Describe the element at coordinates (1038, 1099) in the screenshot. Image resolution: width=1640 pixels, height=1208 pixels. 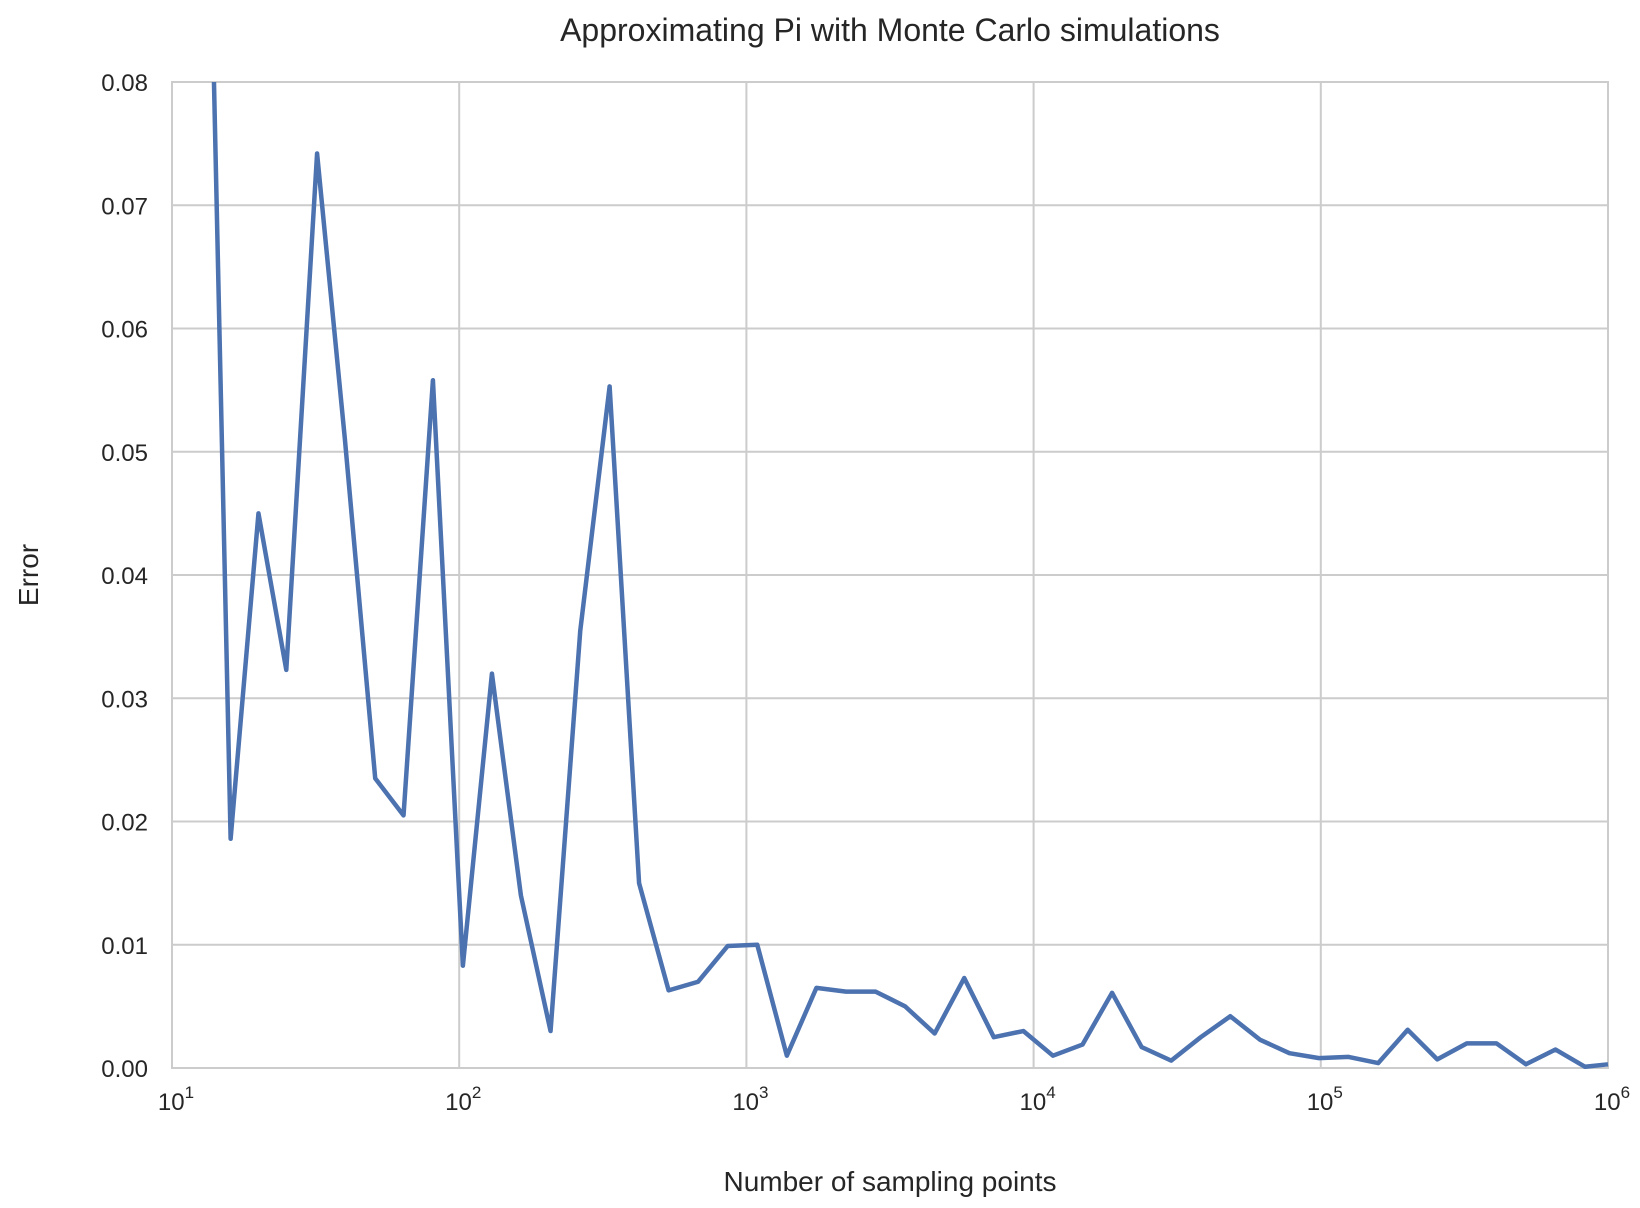
I see `x-tick-label: 10⁴` at that location.